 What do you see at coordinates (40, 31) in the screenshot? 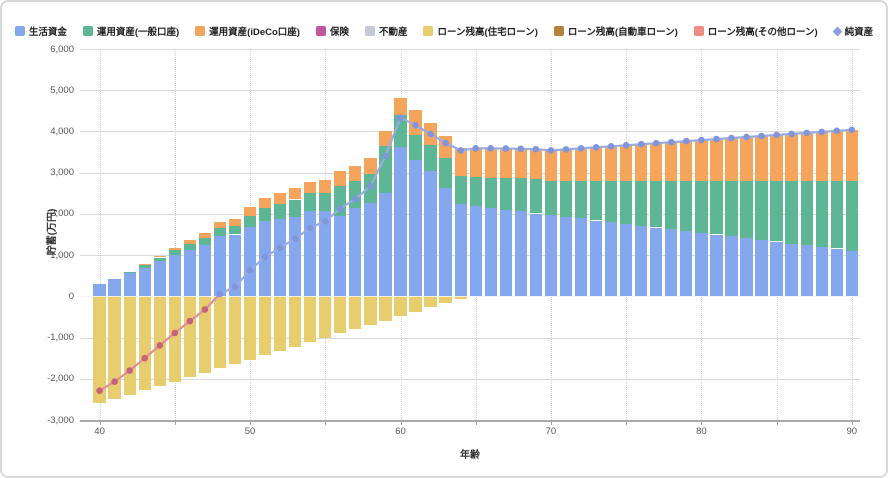
I see `legend-item: 生活資金` at bounding box center [40, 31].